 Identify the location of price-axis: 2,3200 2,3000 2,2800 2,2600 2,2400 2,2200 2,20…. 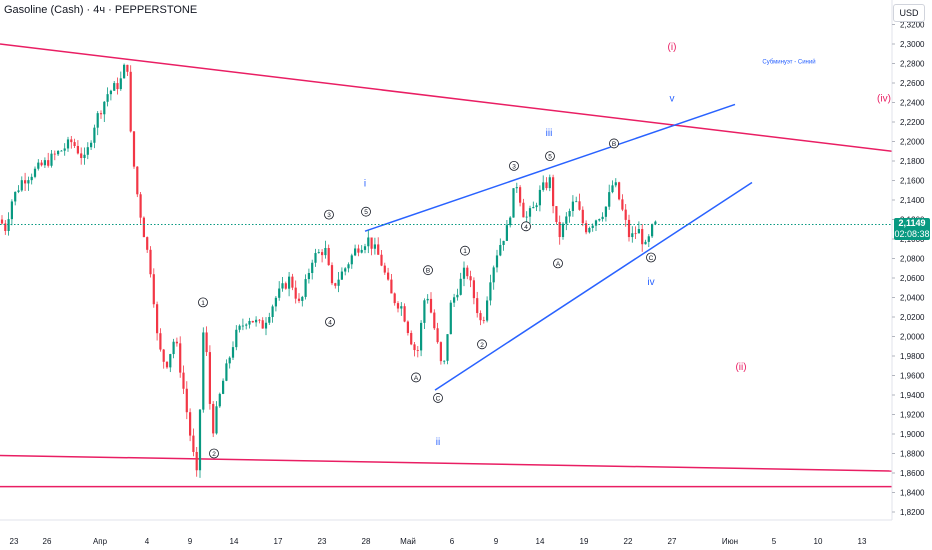
(912, 275).